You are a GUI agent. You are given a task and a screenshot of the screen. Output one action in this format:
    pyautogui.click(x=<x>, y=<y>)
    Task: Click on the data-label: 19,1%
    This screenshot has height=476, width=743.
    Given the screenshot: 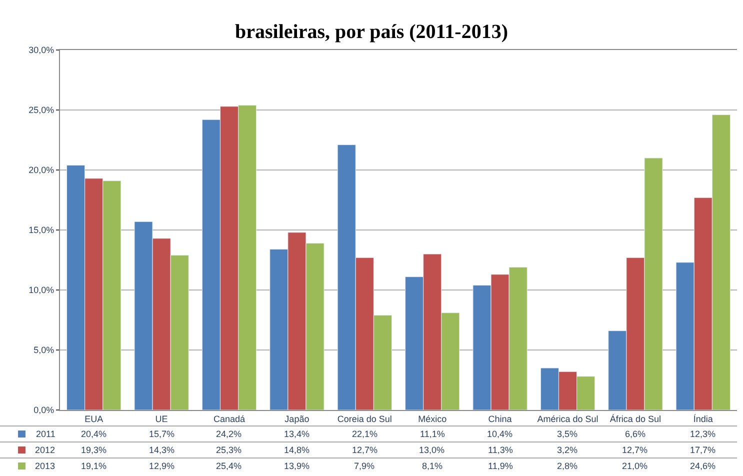 What is the action you would take?
    pyautogui.click(x=94, y=466)
    